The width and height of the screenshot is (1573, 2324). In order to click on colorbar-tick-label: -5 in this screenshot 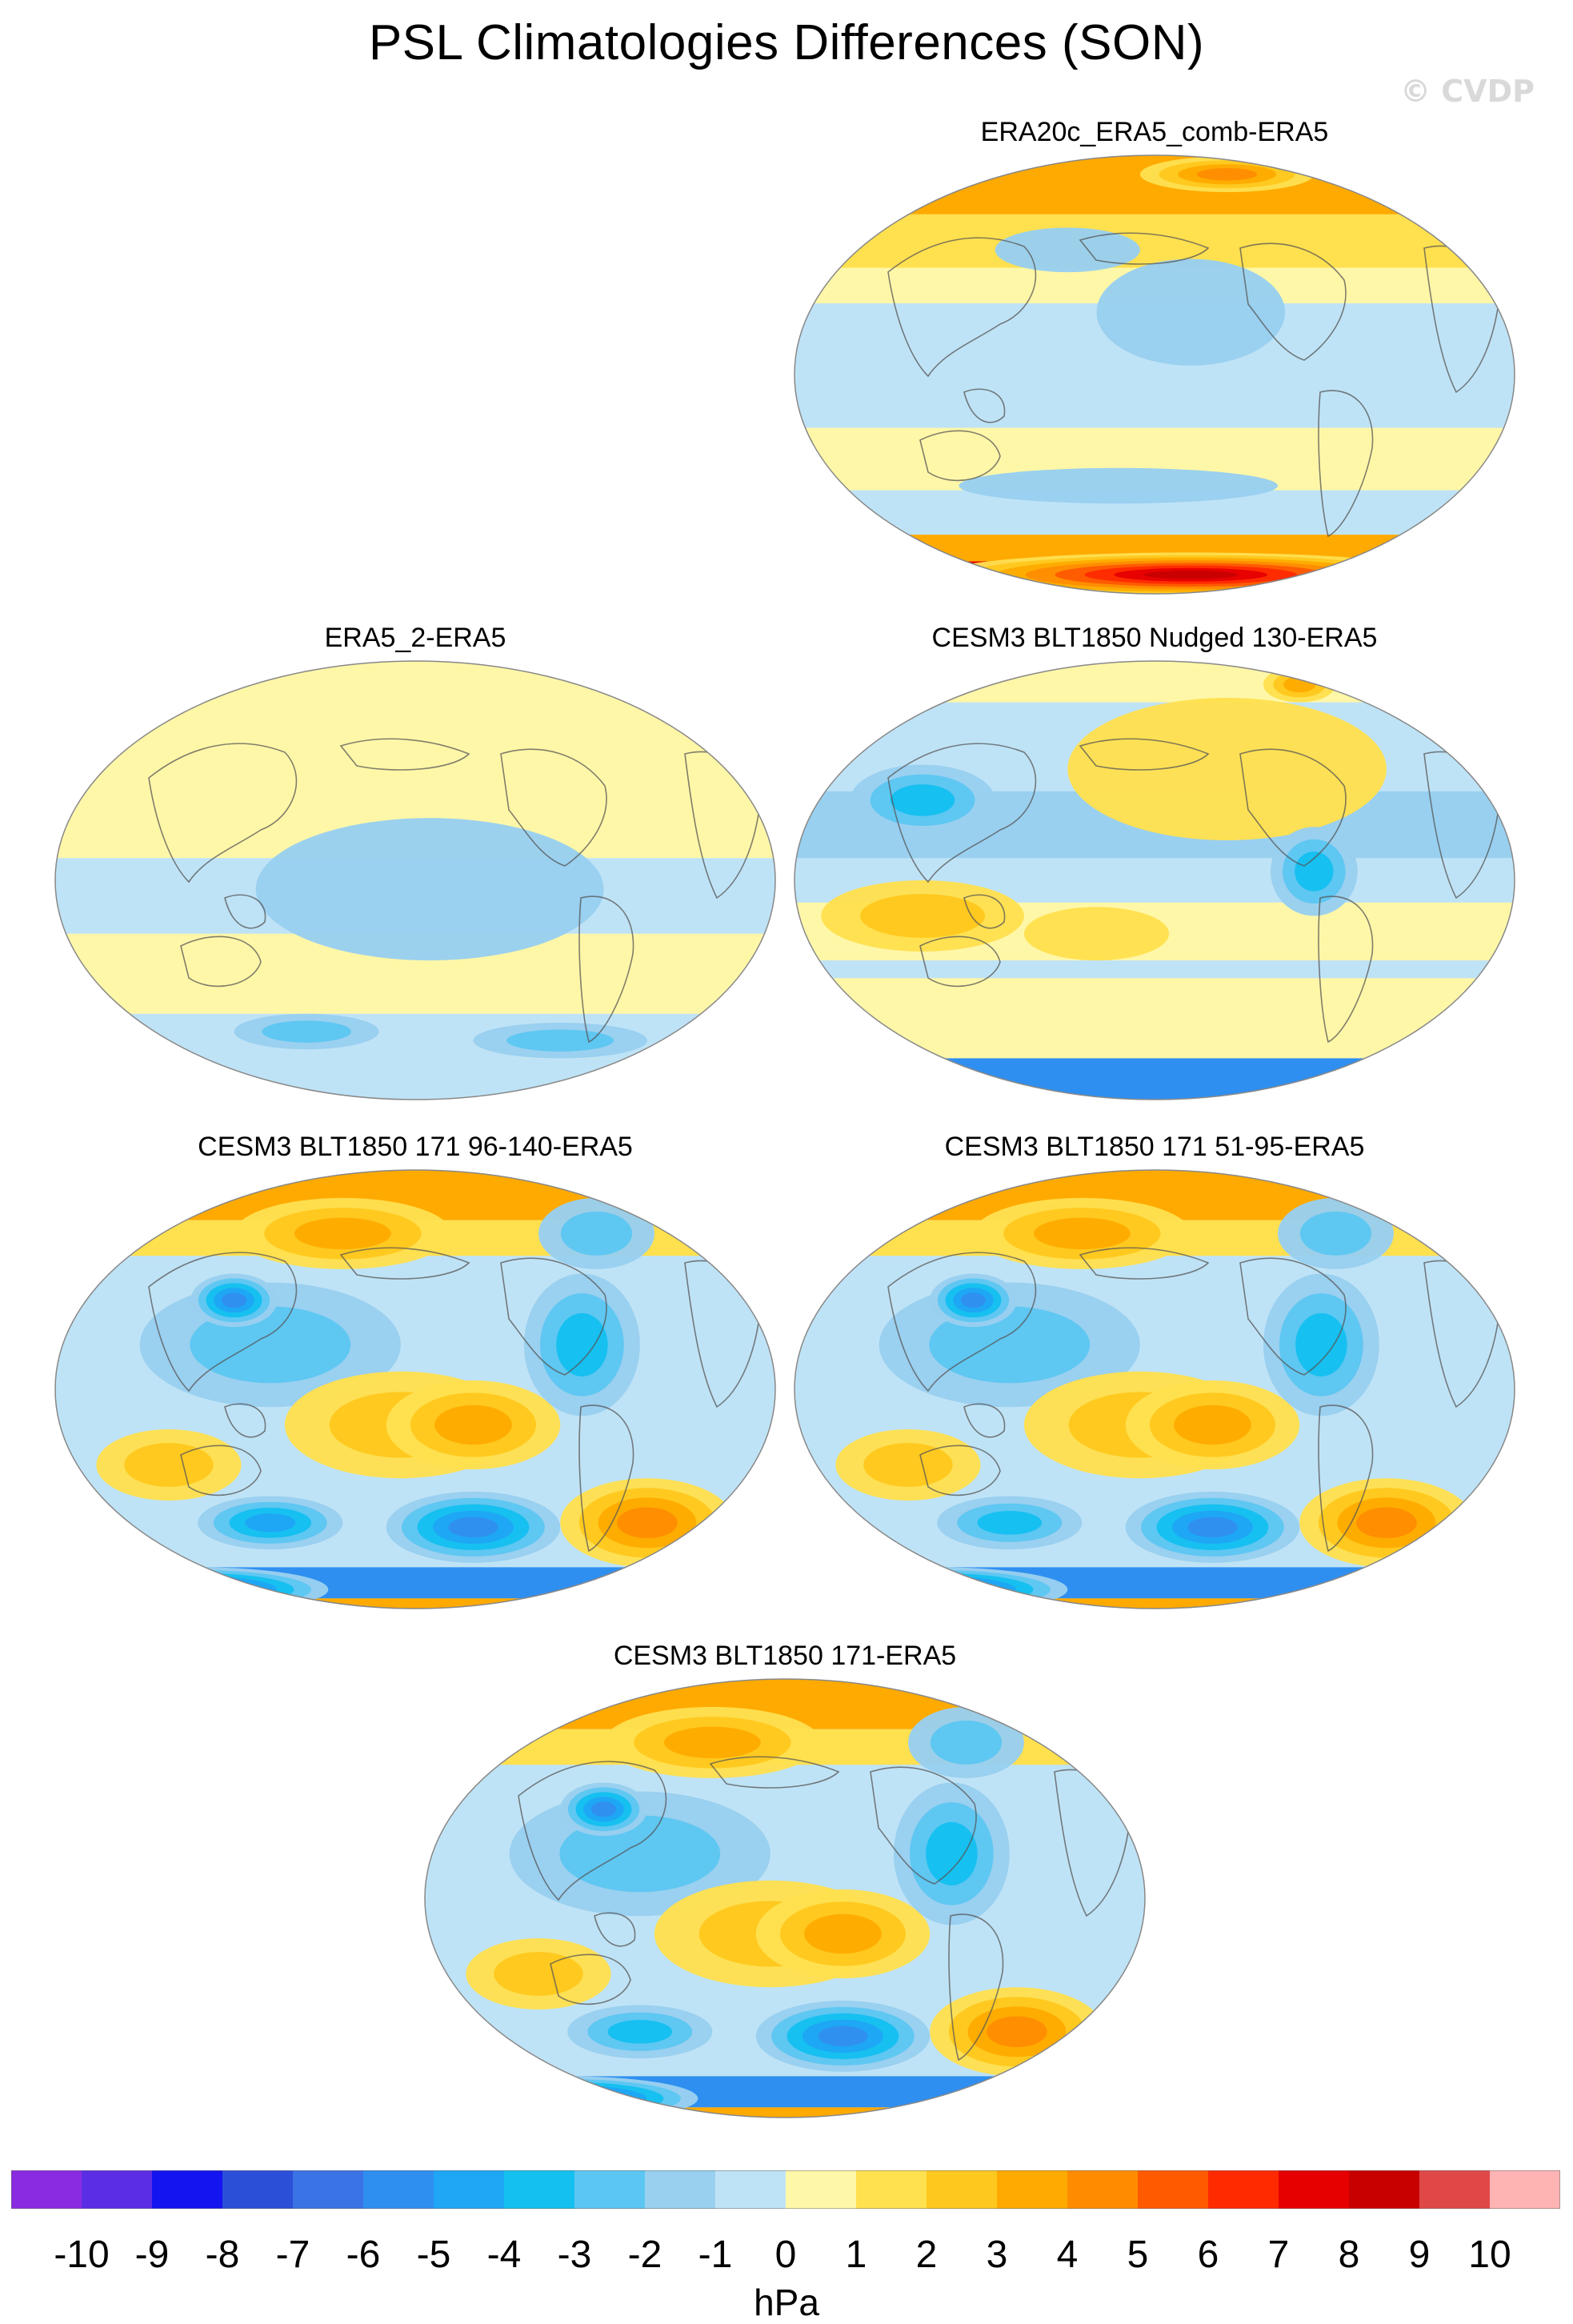, I will do `click(433, 2255)`.